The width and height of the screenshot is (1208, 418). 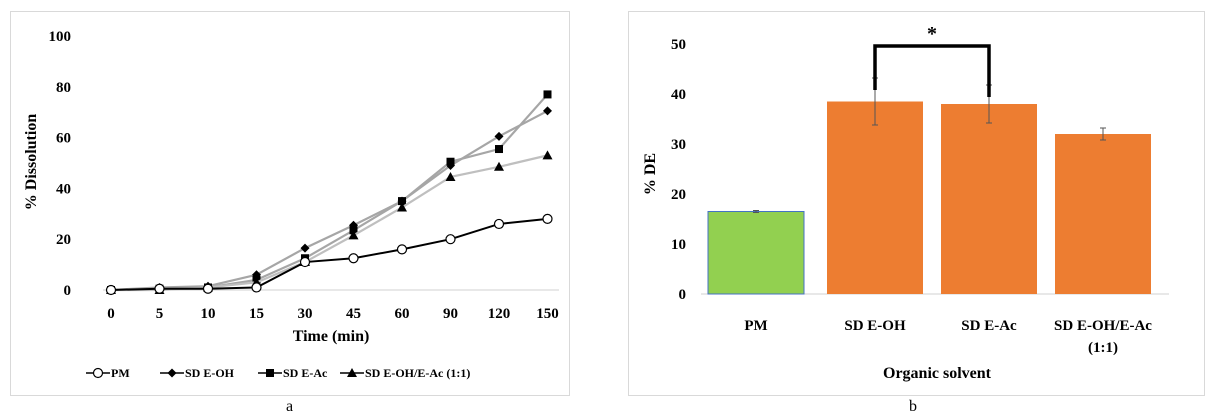 I want to click on series-pm, so click(x=329, y=254).